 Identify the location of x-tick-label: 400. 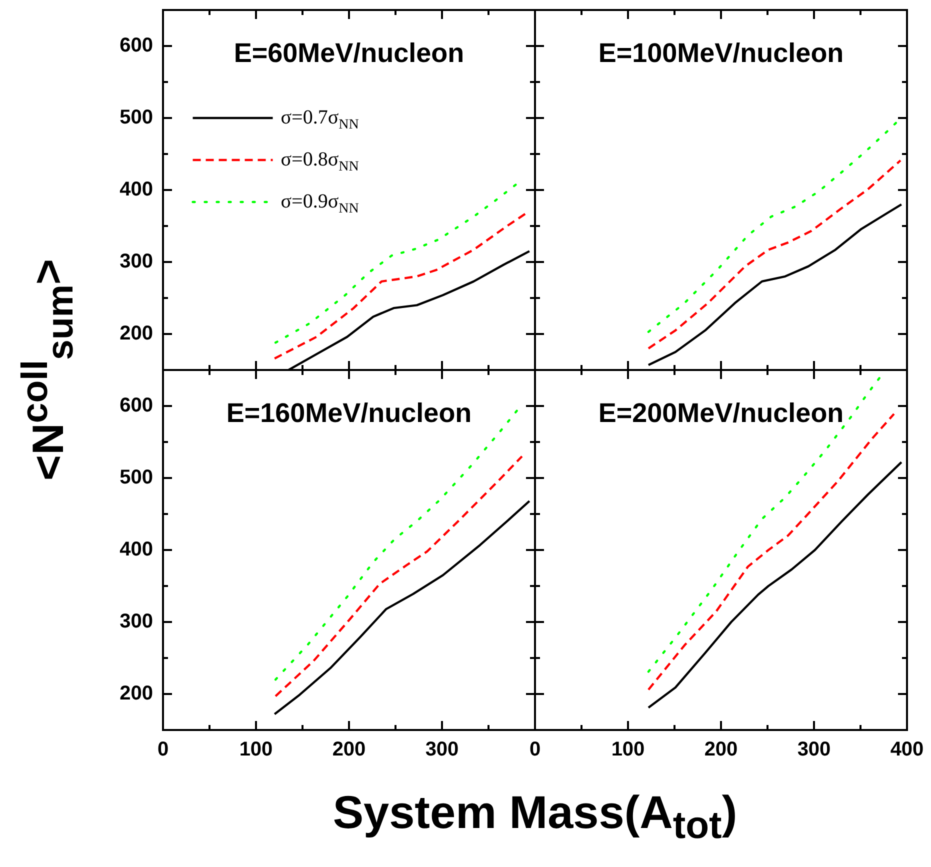
(907, 749).